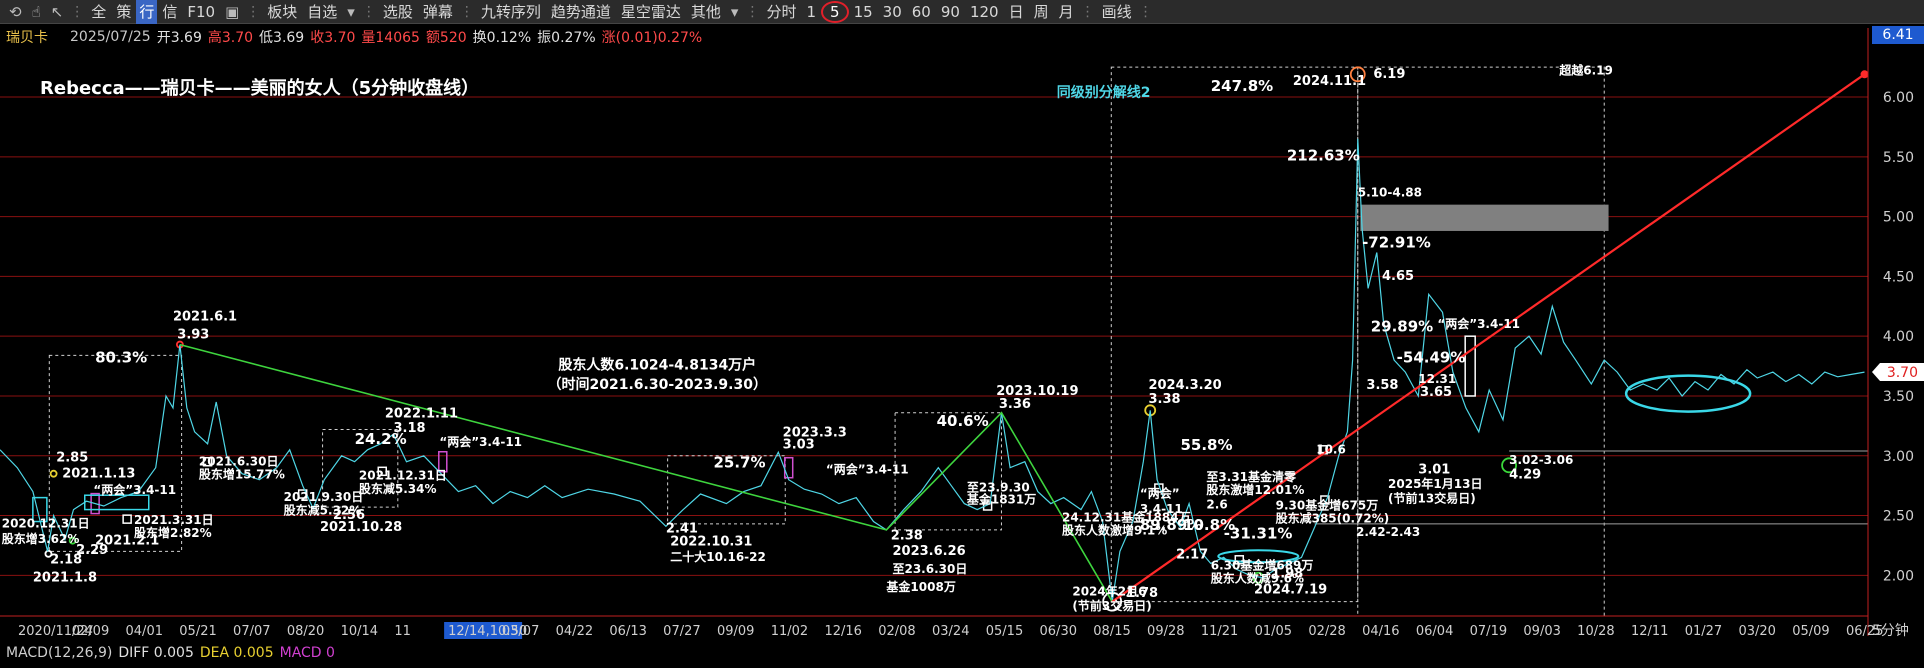 The width and height of the screenshot is (1924, 668). I want to click on quote-date: 2025/07/25, so click(110, 37).